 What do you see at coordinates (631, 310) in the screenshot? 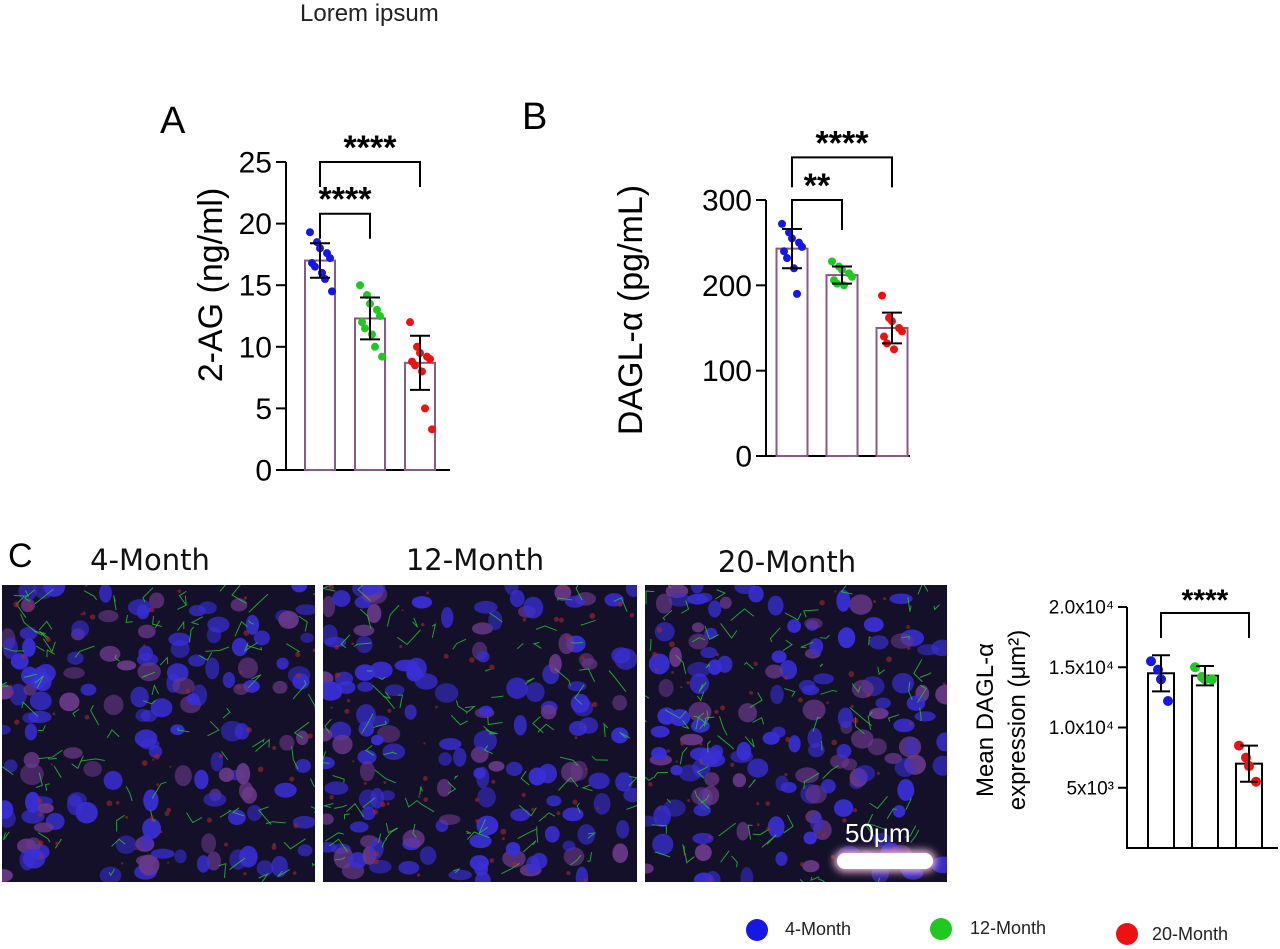
I see `y-axis-label: DAGL-α (pg/mL)` at bounding box center [631, 310].